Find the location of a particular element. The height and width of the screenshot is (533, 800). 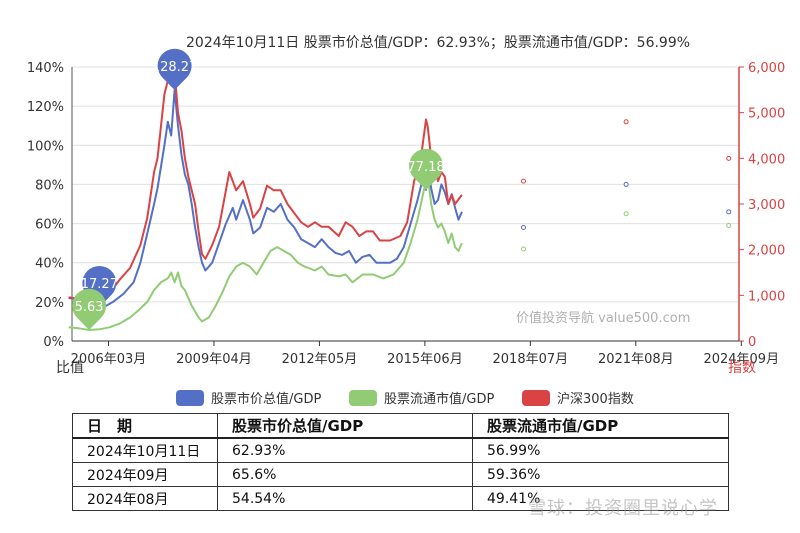

x-tick-label: 2012年05月 is located at coordinates (320, 359).